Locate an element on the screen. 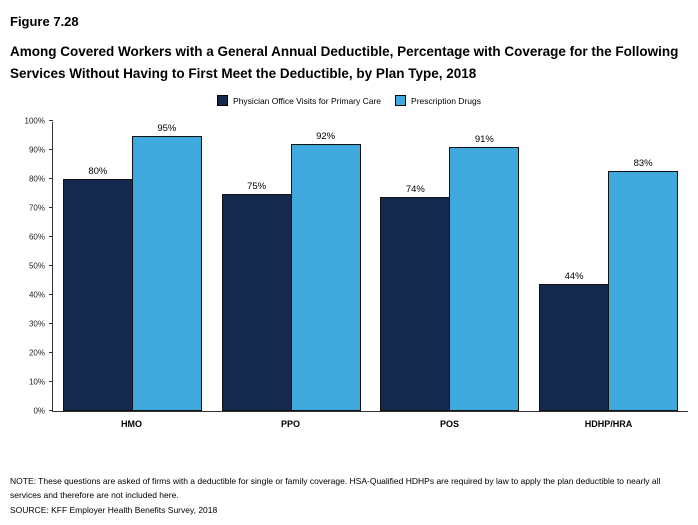 The height and width of the screenshot is (525, 698). y-tick-label: 30% is located at coordinates (36, 324).